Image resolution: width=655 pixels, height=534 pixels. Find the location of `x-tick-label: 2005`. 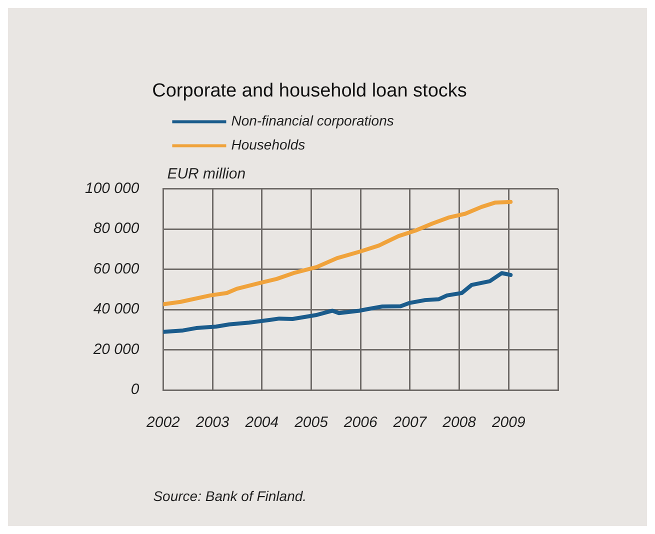

x-tick-label: 2005 is located at coordinates (311, 423).